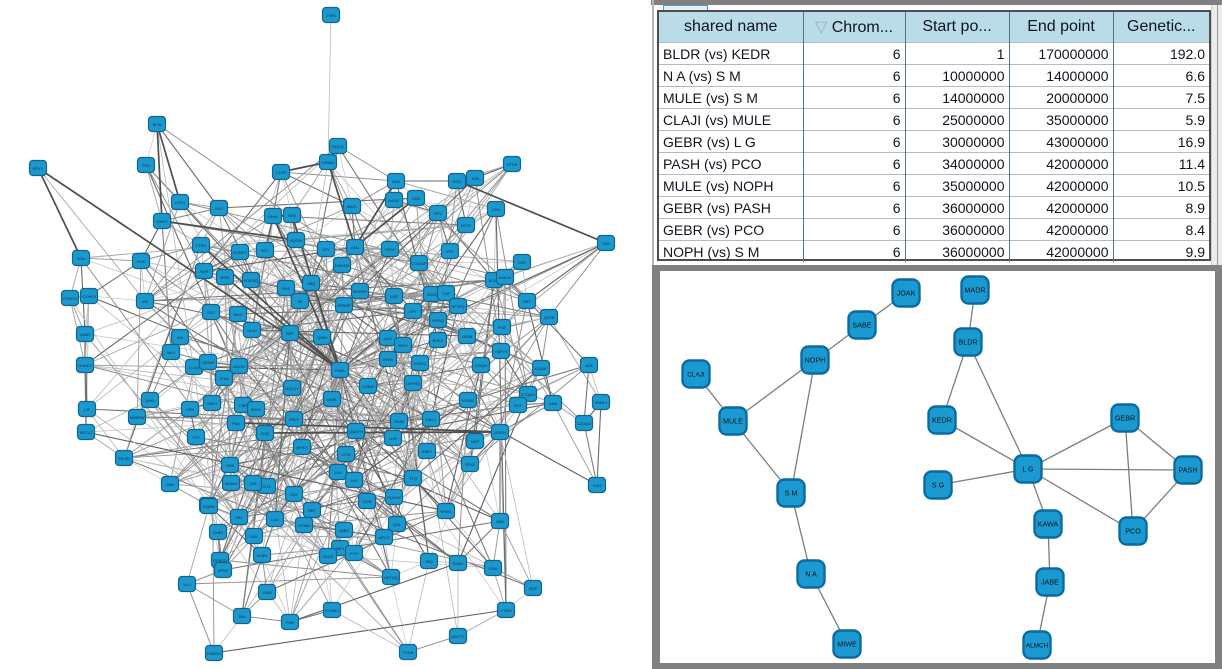 The image size is (1222, 669). I want to click on svg-text: N A, so click(811, 574).